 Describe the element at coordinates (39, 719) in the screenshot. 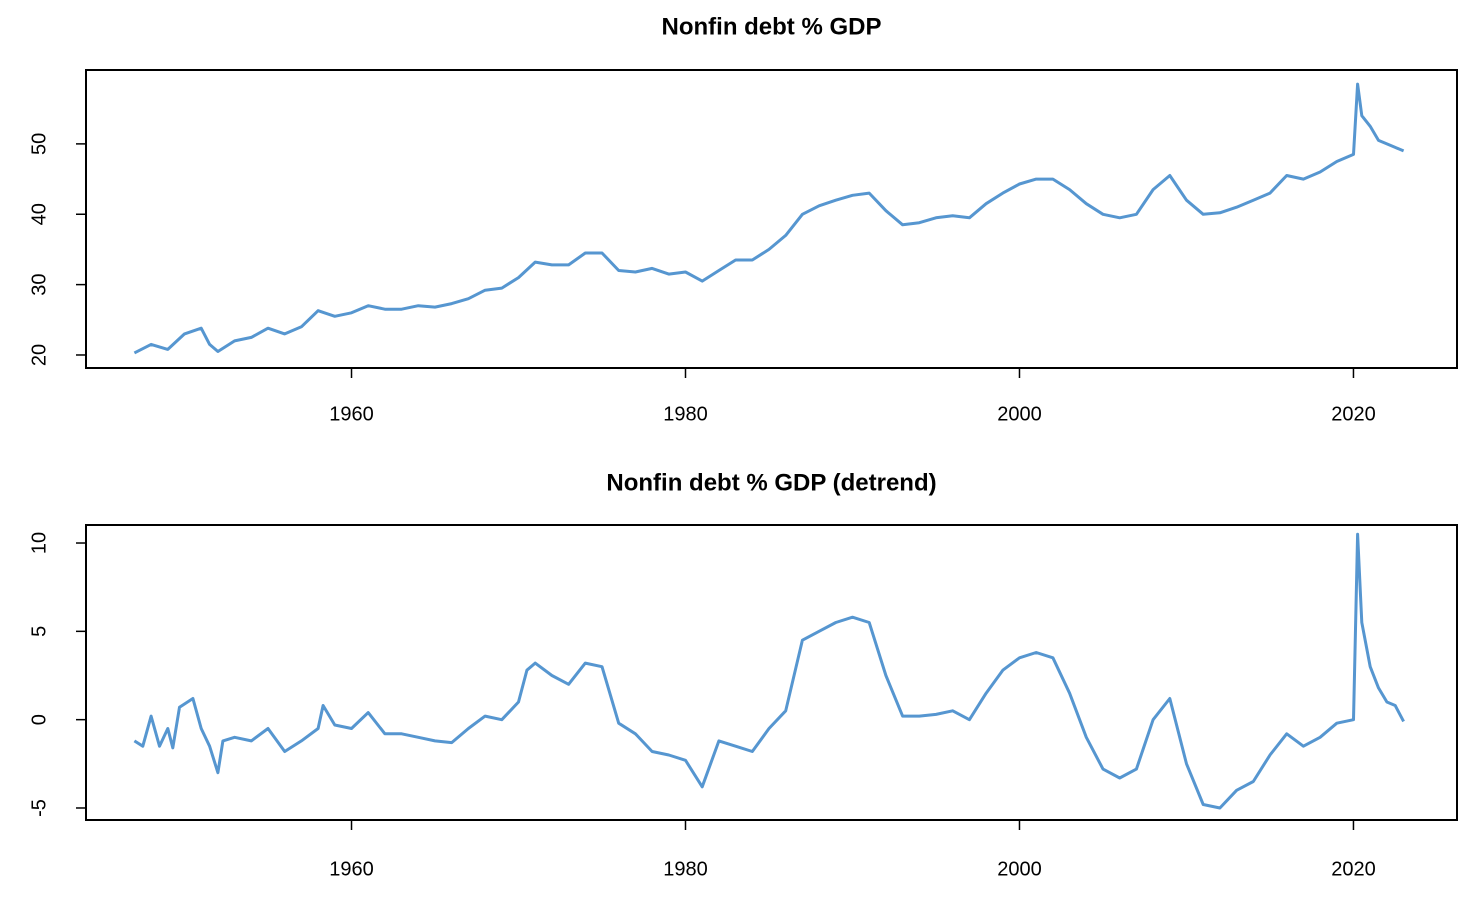

I see `y-tick-label: 0` at that location.